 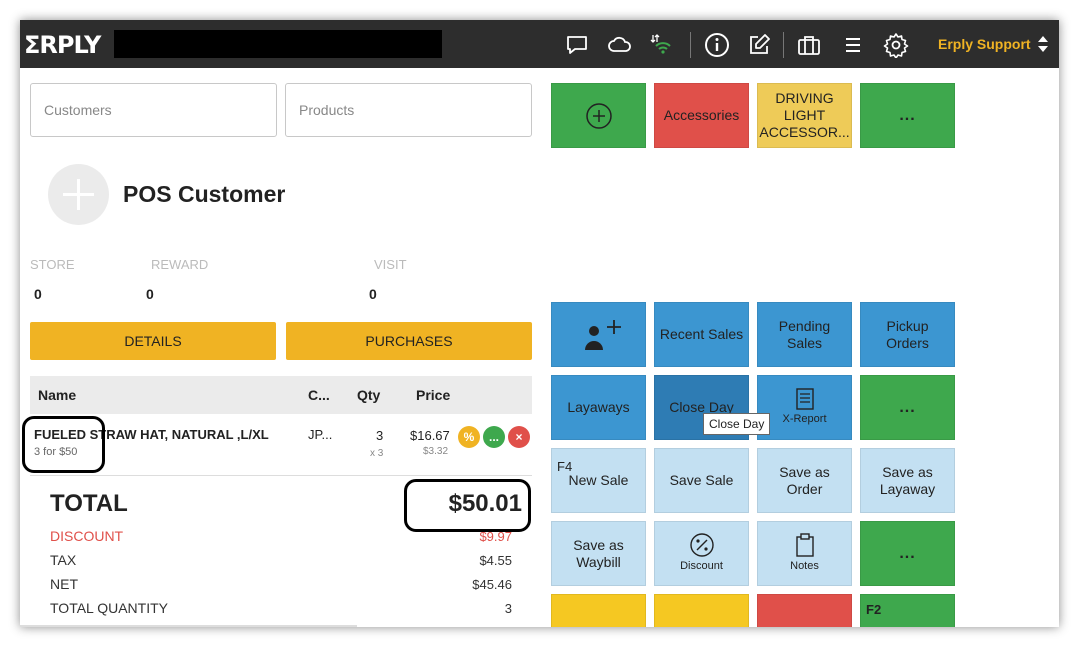 What do you see at coordinates (369, 395) in the screenshot?
I see `qty-column-header: Qty` at bounding box center [369, 395].